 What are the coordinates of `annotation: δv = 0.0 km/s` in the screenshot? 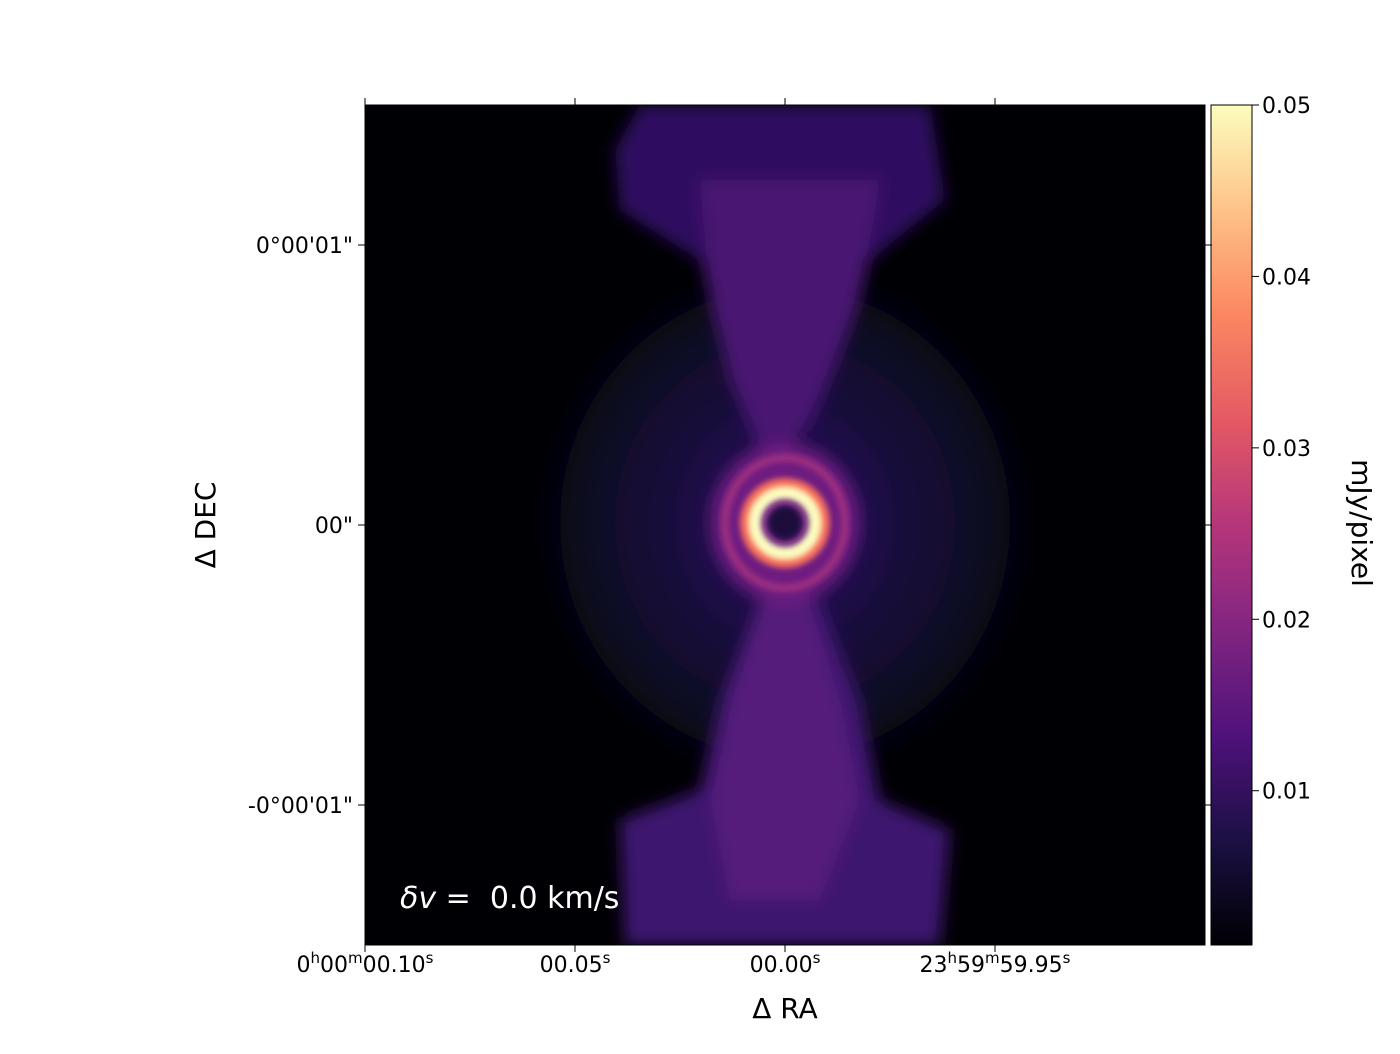 It's located at (509, 898).